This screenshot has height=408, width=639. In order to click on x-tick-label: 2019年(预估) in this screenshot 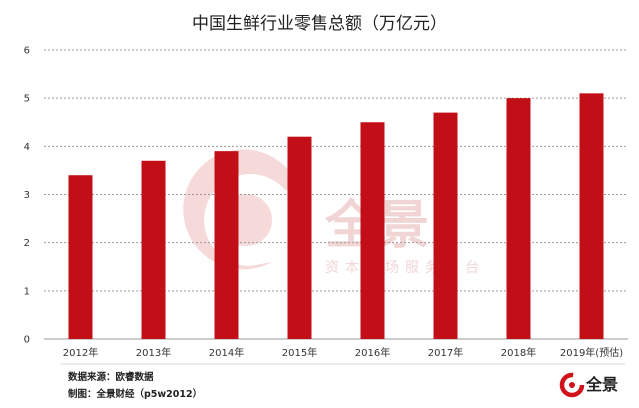, I will do `click(591, 352)`.